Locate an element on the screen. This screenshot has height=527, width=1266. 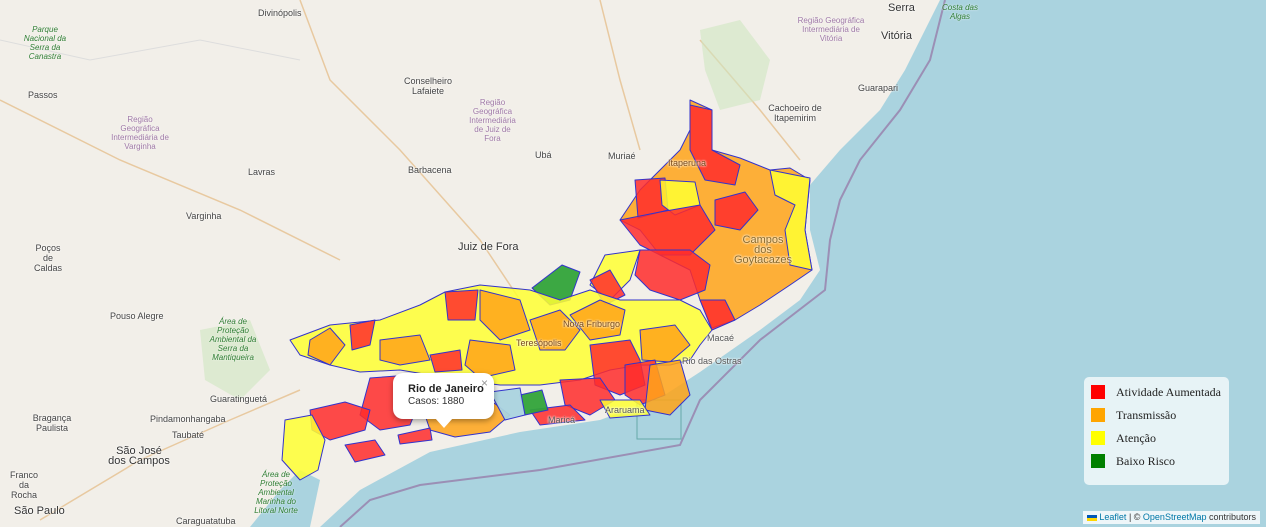
map-attribution: Leaflet | © OpenStreetMap contributors is located at coordinates (1171, 517).